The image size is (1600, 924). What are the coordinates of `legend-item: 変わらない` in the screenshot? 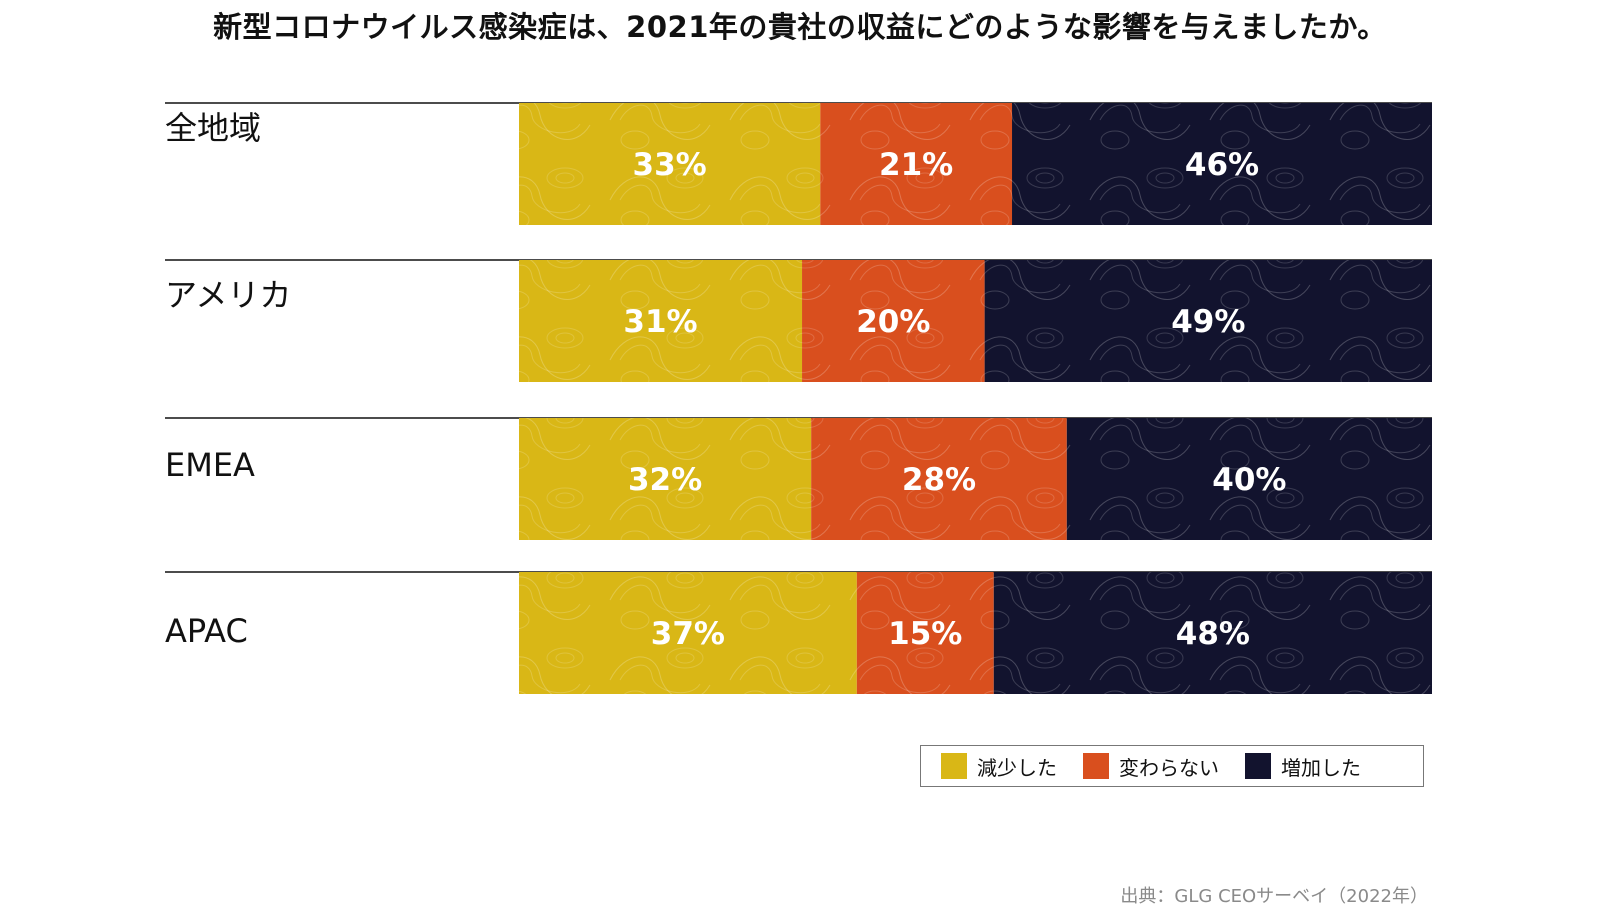 It's located at (1151, 766).